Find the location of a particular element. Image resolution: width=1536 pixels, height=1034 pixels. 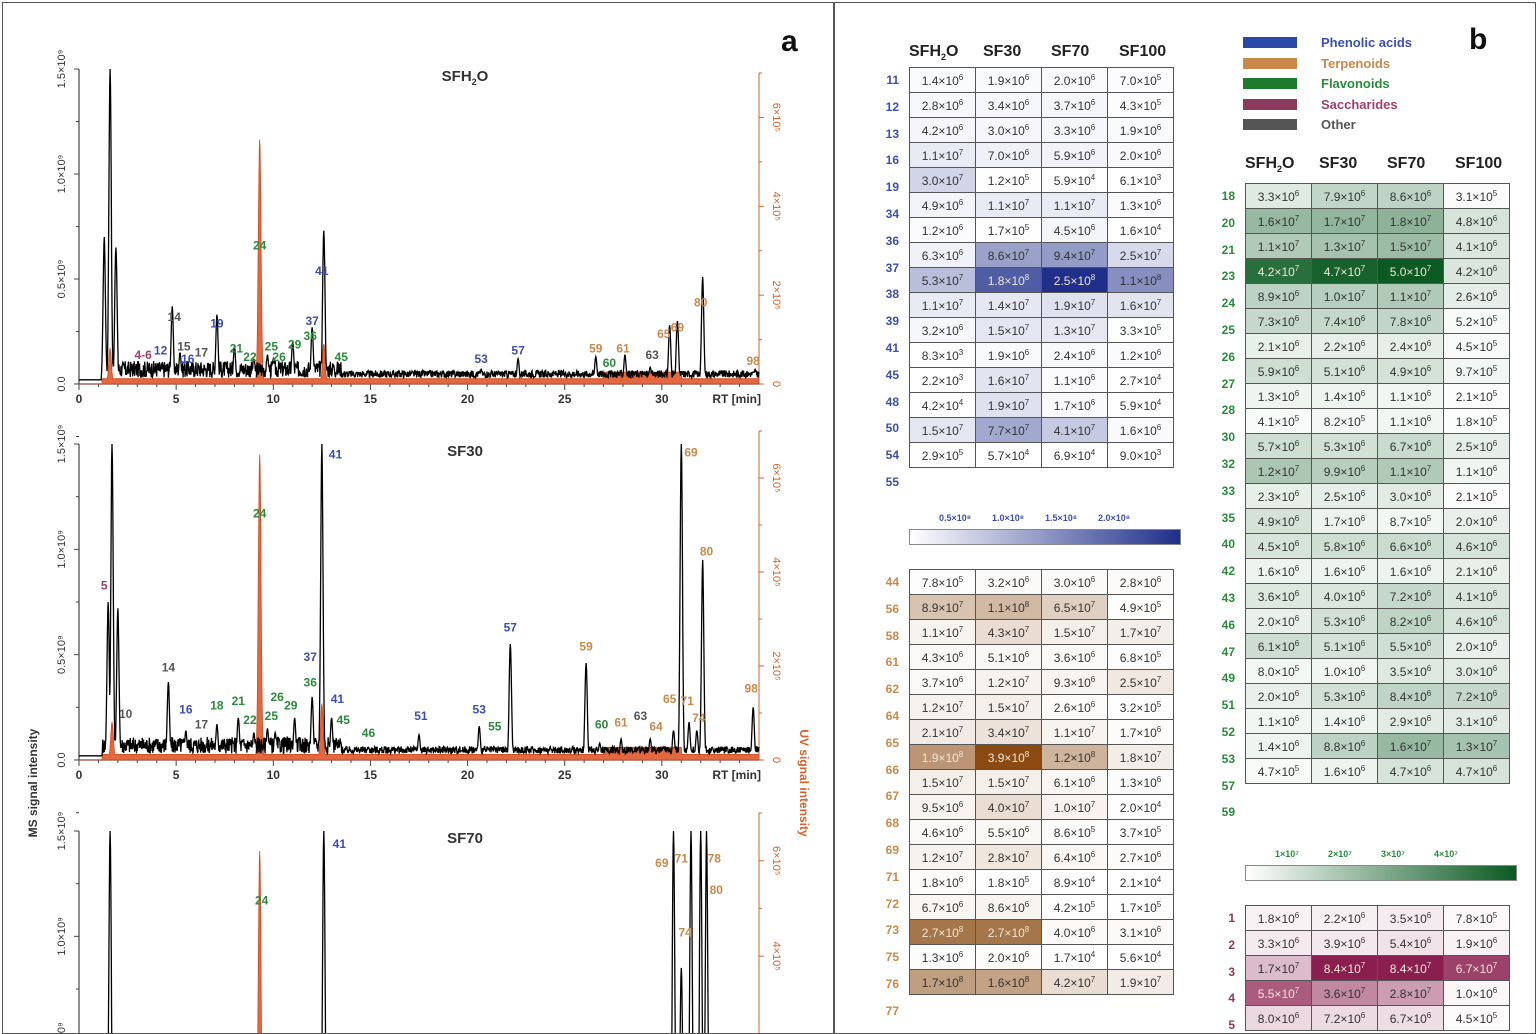

row-label: 37 is located at coordinates (892, 267).